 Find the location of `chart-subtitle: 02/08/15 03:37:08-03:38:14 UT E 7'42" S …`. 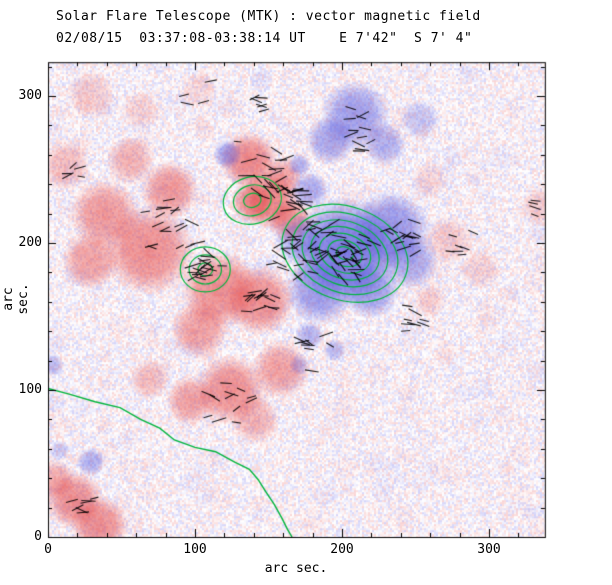

chart-subtitle: 02/08/15 03:37:08-03:38:14 UT E 7'42" S … is located at coordinates (264, 38).